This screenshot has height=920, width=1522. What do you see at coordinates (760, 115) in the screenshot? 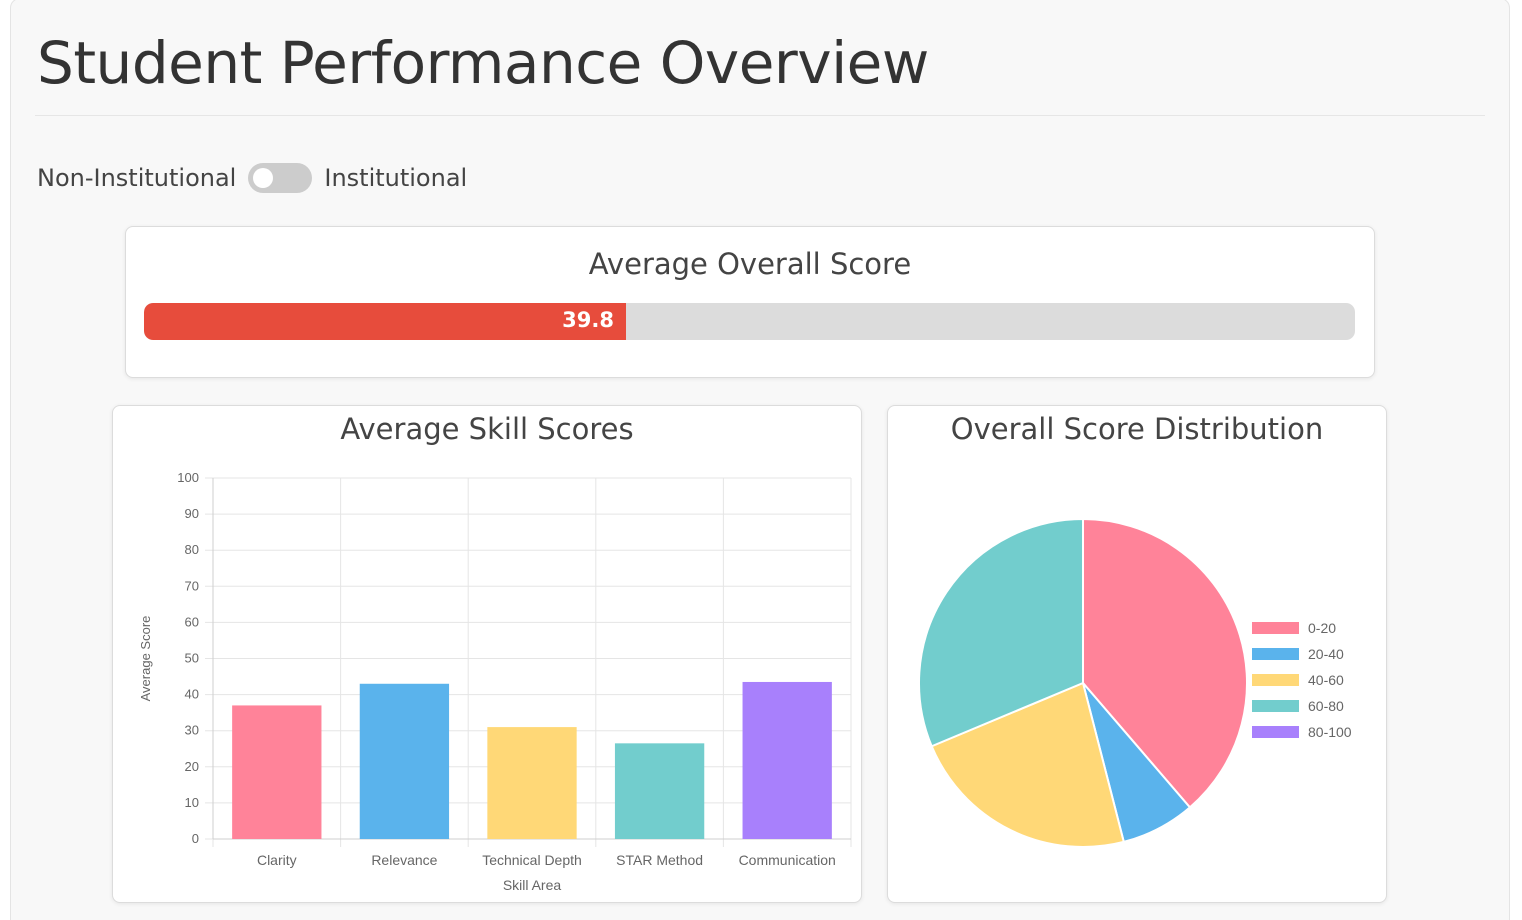
I see `title-divider` at bounding box center [760, 115].